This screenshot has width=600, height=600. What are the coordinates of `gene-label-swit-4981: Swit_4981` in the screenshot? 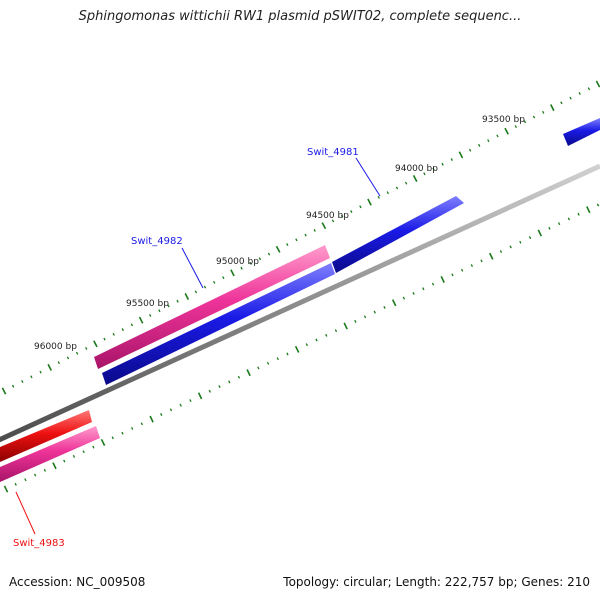 It's located at (333, 152).